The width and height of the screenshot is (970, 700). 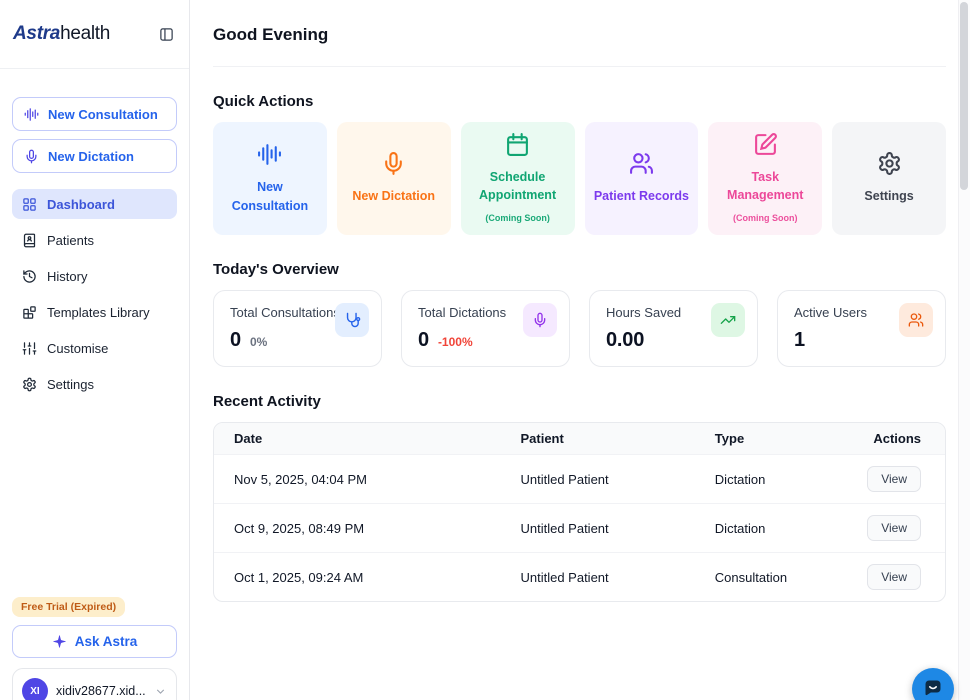 I want to click on sliders-icon, so click(x=29, y=348).